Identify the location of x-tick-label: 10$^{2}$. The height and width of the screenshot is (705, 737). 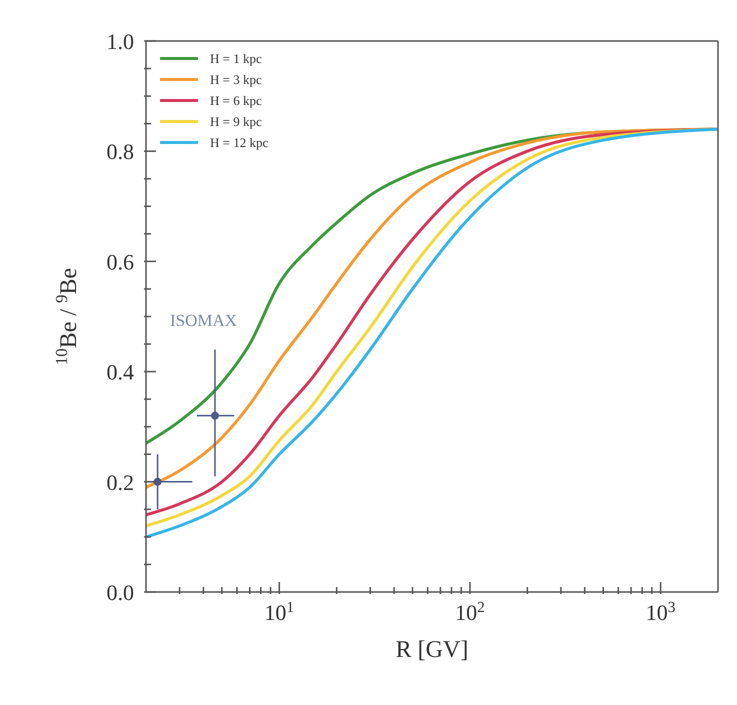
(470, 611).